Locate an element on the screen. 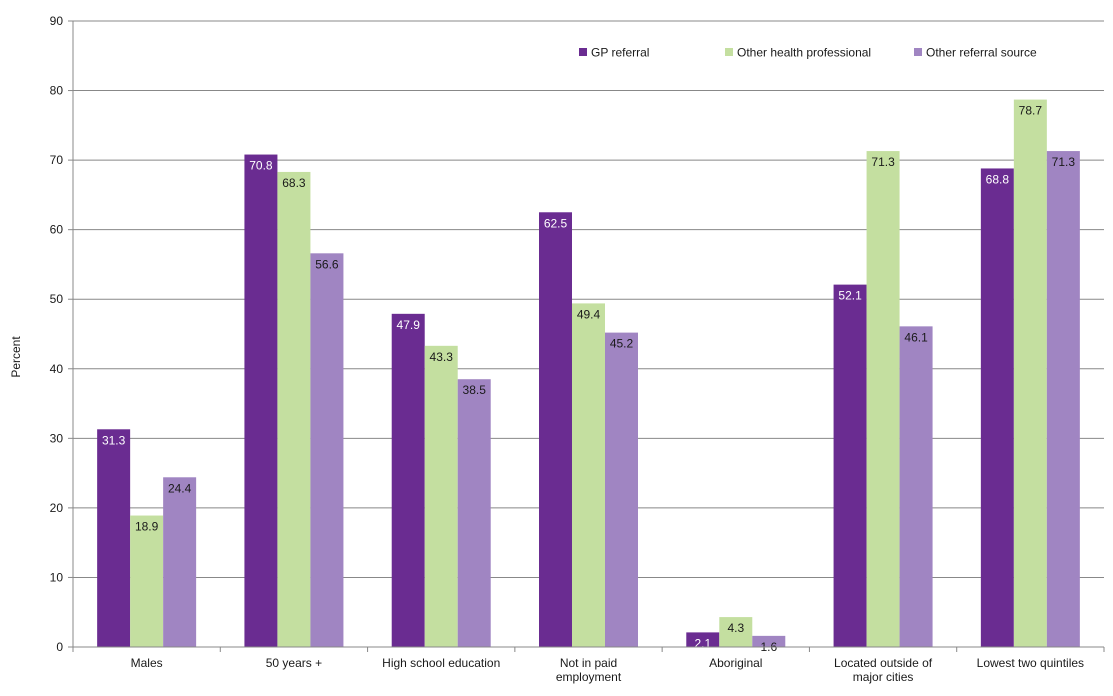 The width and height of the screenshot is (1113, 696). data-label: 38.5 is located at coordinates (475, 390).